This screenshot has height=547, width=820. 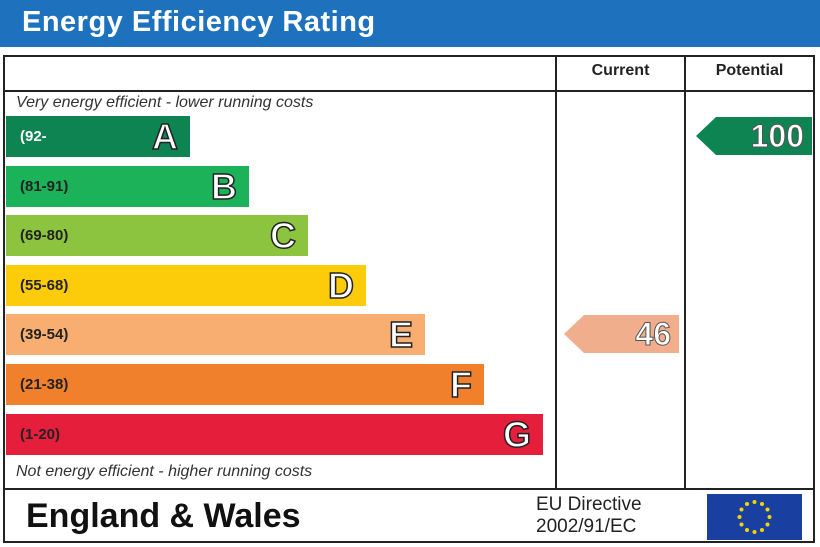 I want to click on eu-flag, so click(x=754, y=517).